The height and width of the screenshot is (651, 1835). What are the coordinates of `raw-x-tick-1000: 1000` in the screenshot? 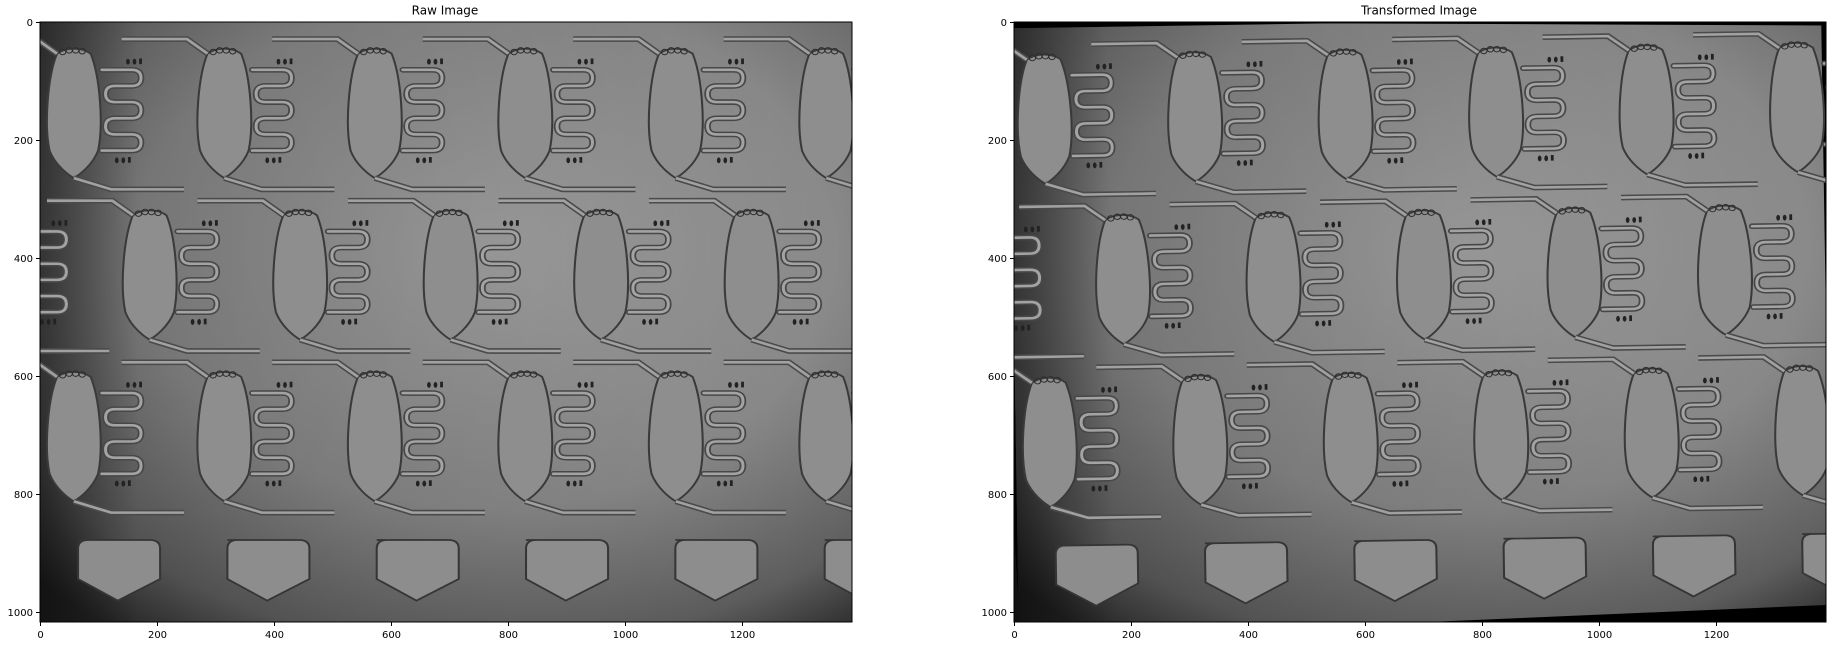 It's located at (625, 635).